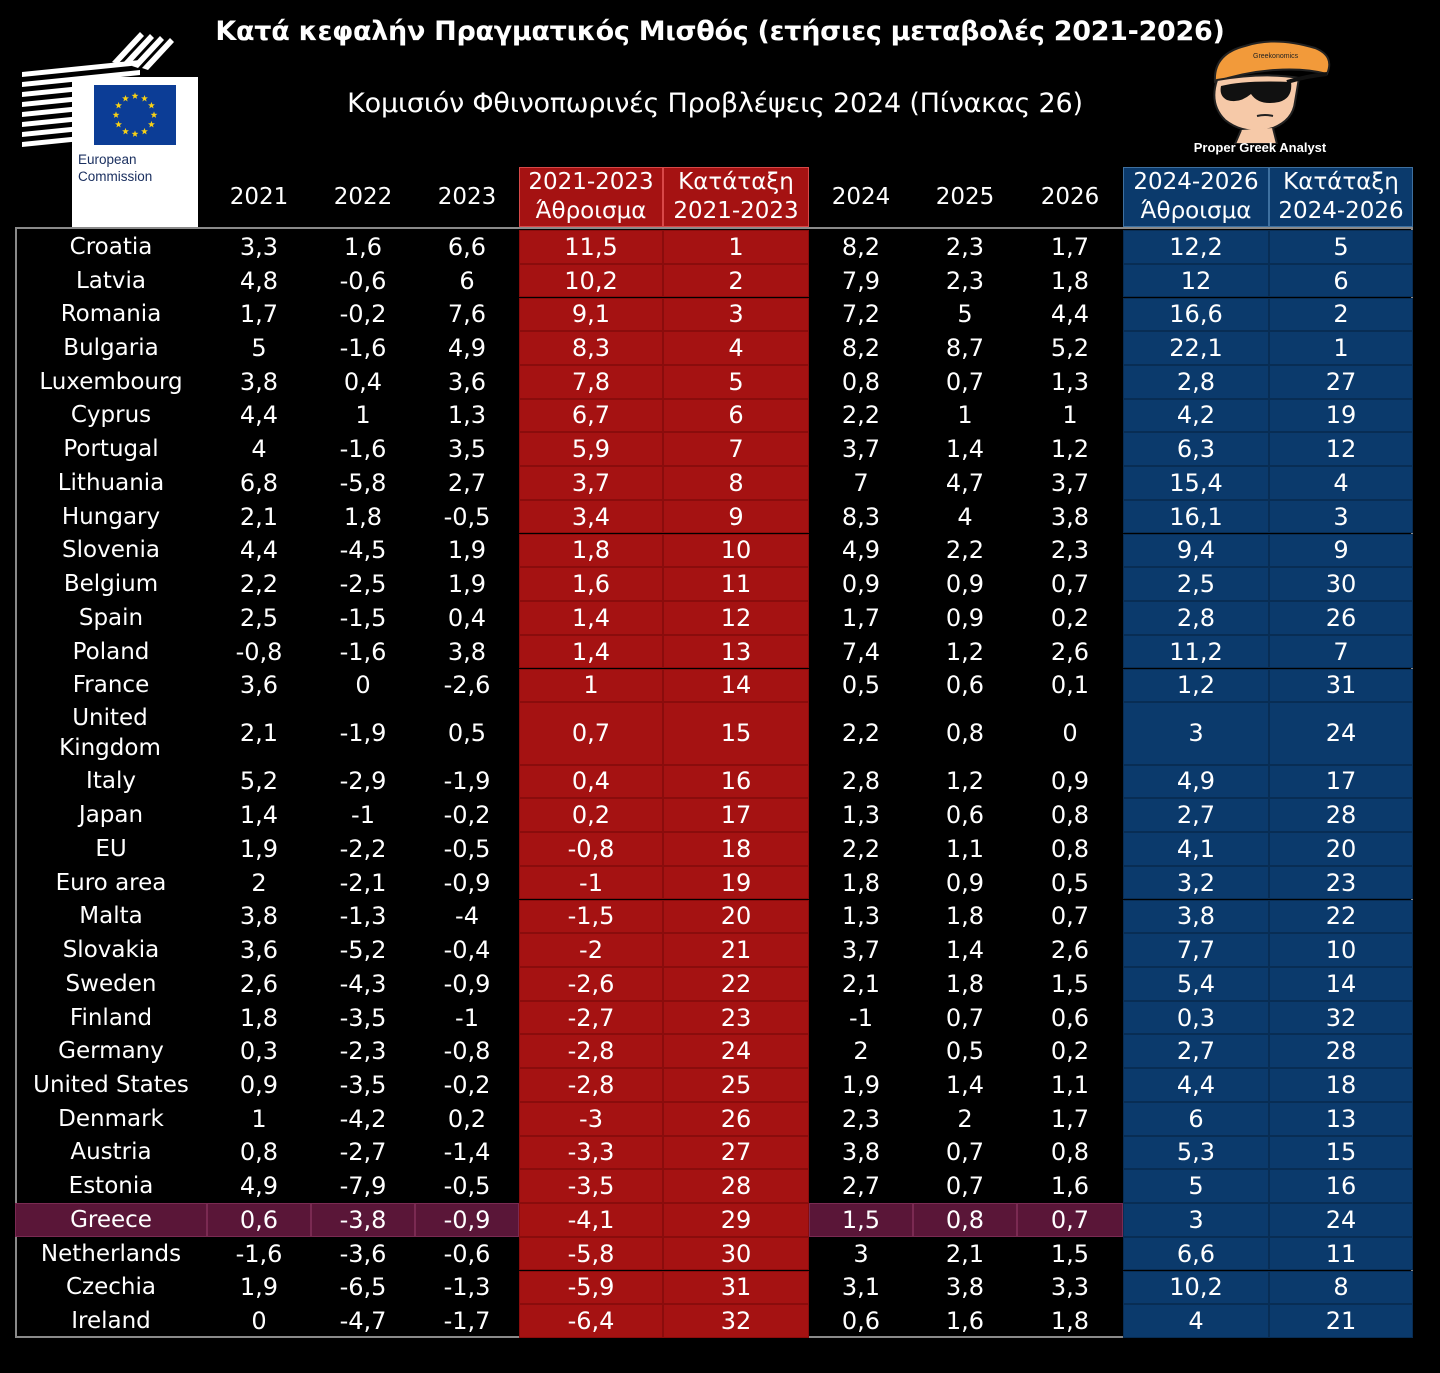 Image resolution: width=1440 pixels, height=1373 pixels. Describe the element at coordinates (1196, 1017) in the screenshot. I see `table-cell: 0,3` at that location.